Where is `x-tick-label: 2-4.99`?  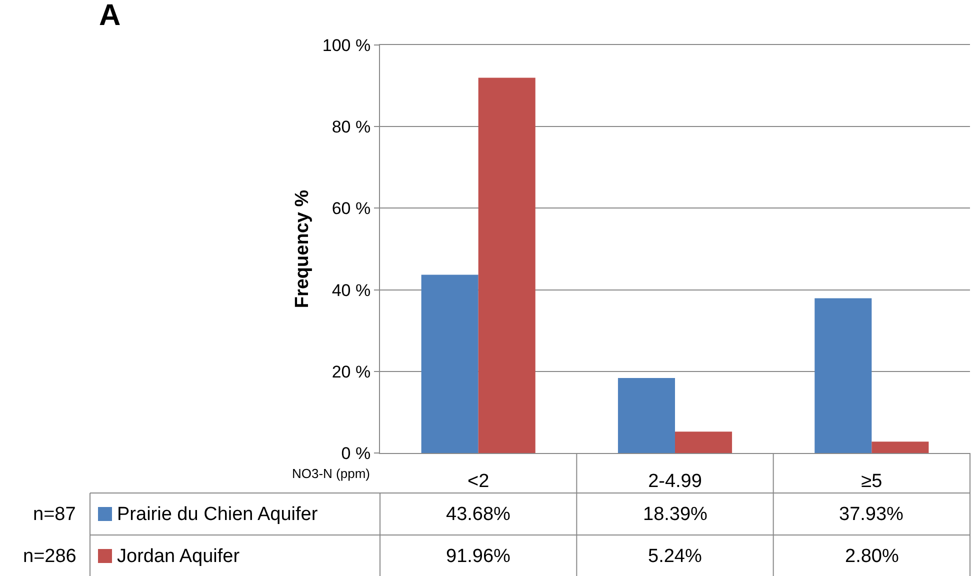
x-tick-label: 2-4.99 is located at coordinates (675, 481).